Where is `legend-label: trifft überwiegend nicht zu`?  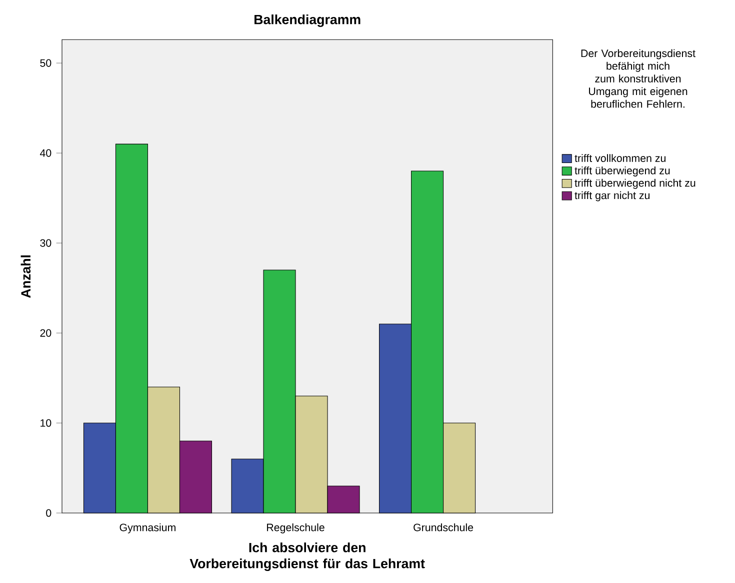 legend-label: trifft überwiegend nicht zu is located at coordinates (635, 183).